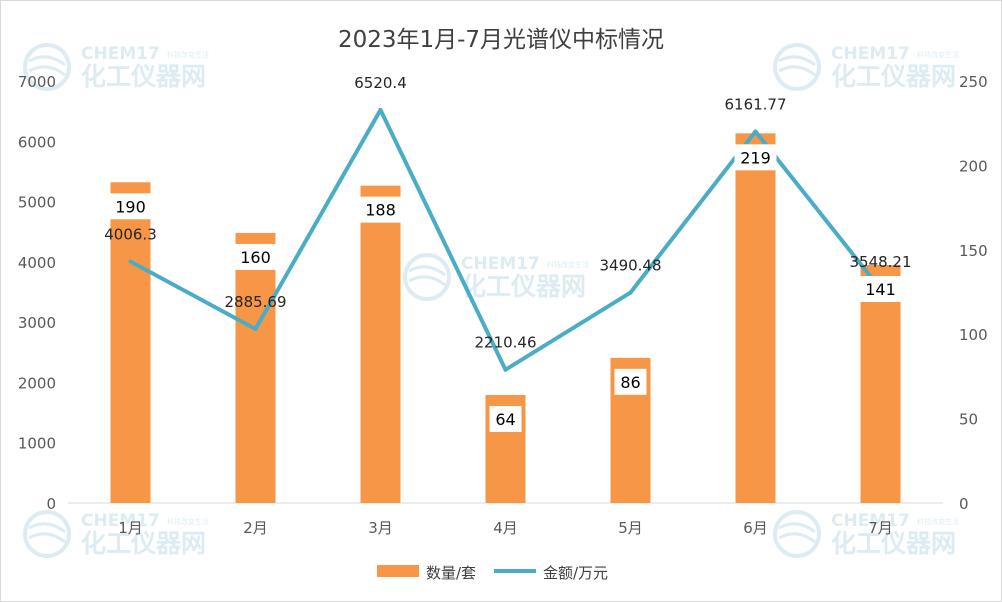 This screenshot has width=1002, height=602. What do you see at coordinates (755, 131) in the screenshot?
I see `amount-point-6月` at bounding box center [755, 131].